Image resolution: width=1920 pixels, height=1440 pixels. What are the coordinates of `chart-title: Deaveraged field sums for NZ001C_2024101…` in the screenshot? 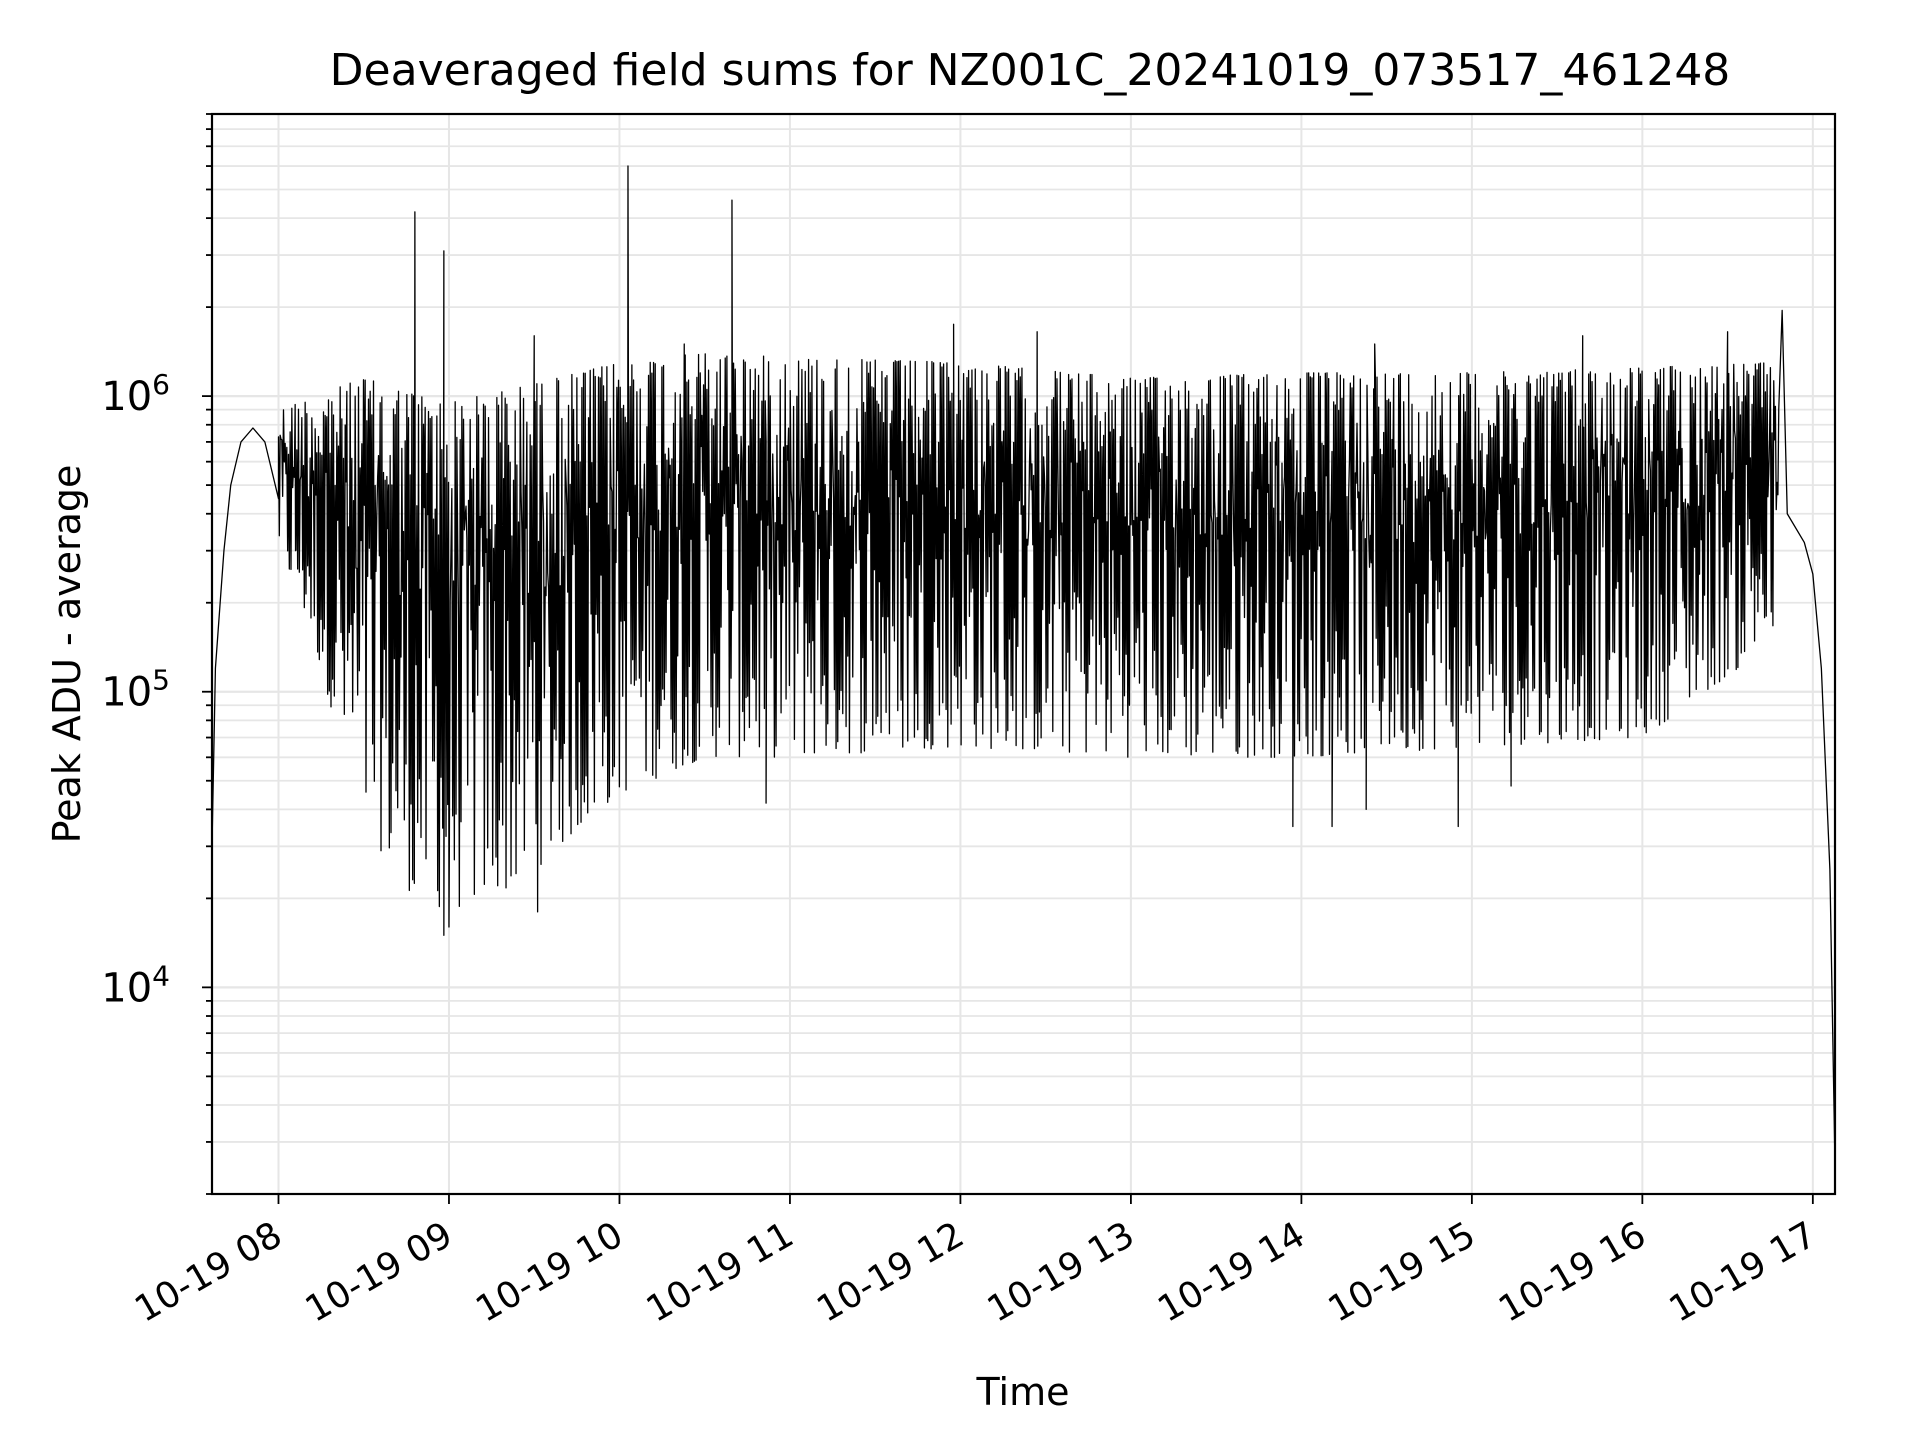 It's located at (1030, 70).